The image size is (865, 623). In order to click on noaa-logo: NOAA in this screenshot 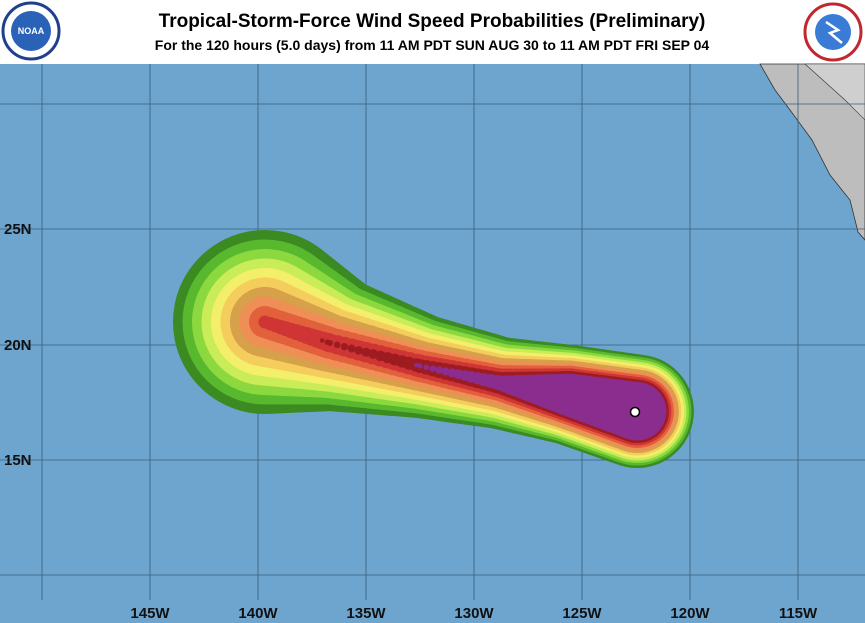, I will do `click(31, 31)`.